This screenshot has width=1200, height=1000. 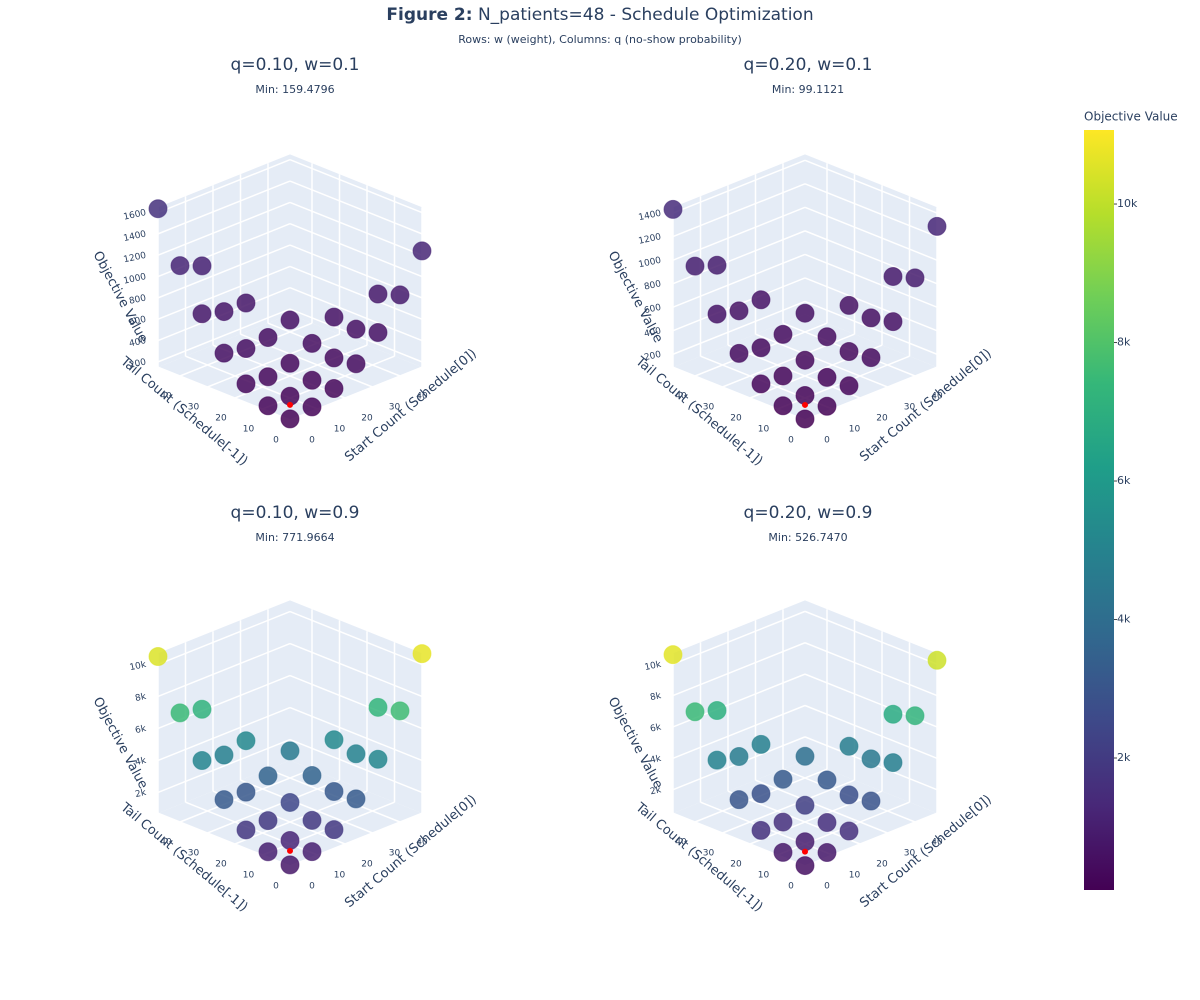 I want to click on z-tick-label: 8k, so click(x=656, y=697).